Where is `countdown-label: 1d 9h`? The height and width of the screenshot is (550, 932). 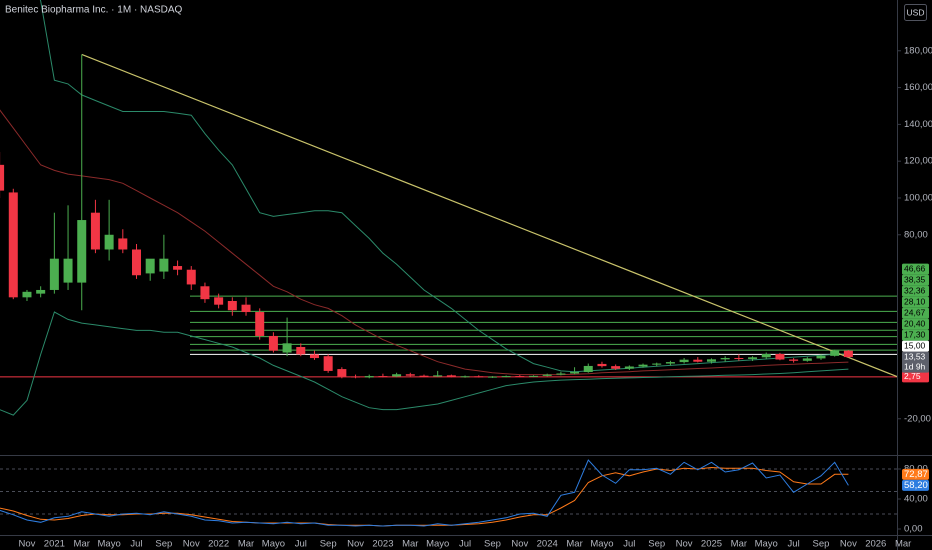
countdown-label: 1d 9h is located at coordinates (915, 366).